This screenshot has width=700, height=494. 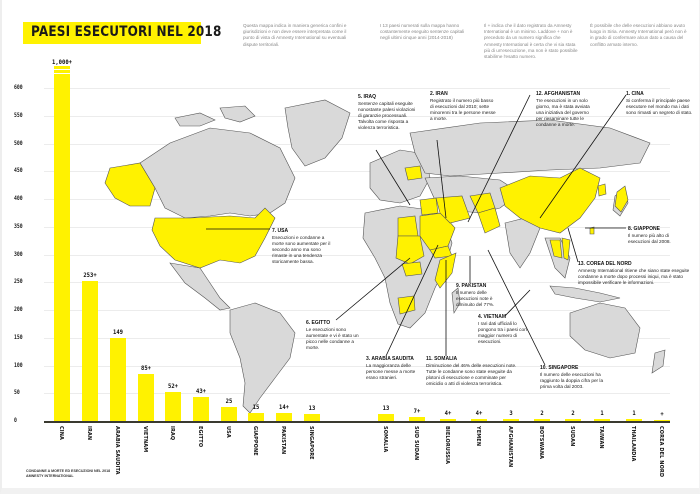 What do you see at coordinates (573, 413) in the screenshot?
I see `bar-value-label: 2` at bounding box center [573, 413].